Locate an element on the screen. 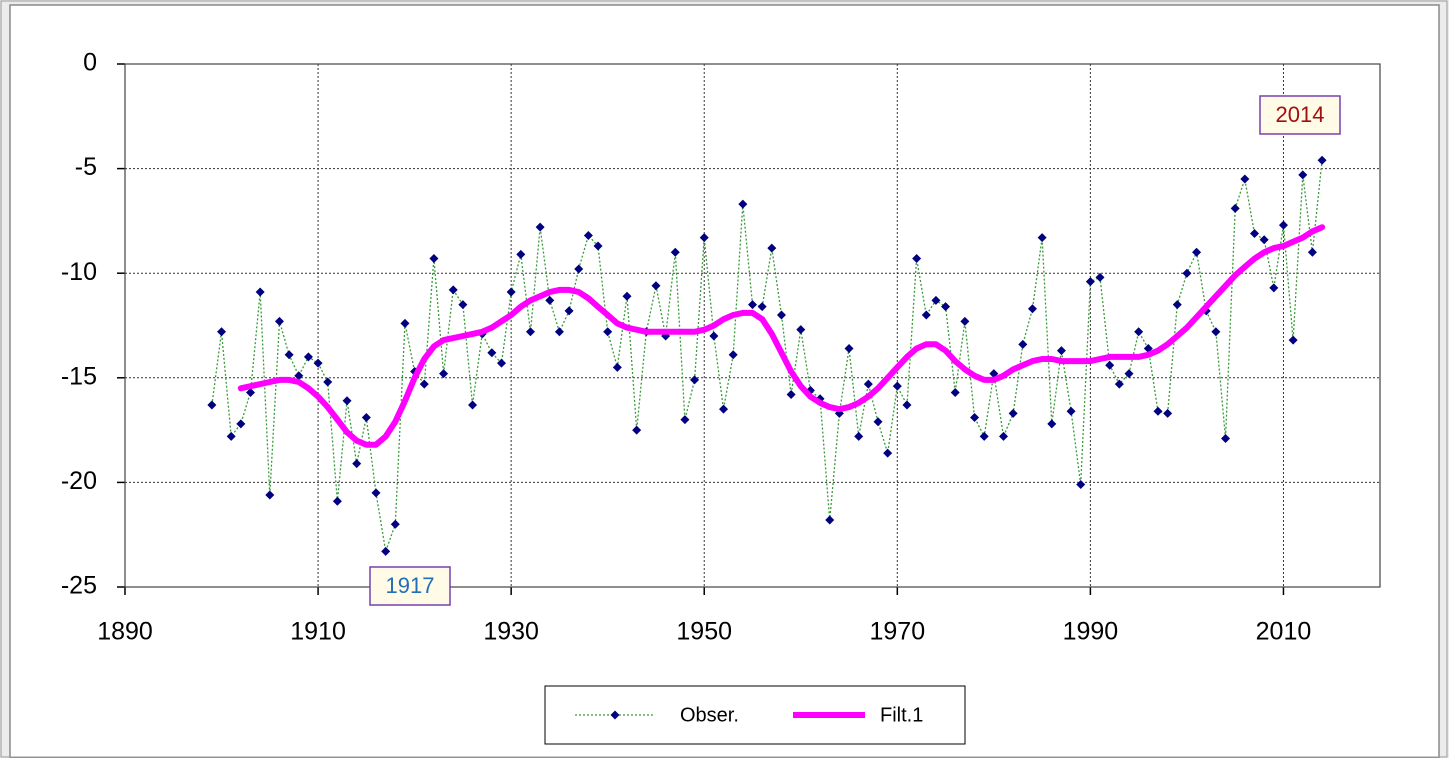 Image resolution: width=1449 pixels, height=758 pixels. legend: Obser. Filt.1 is located at coordinates (755, 715).